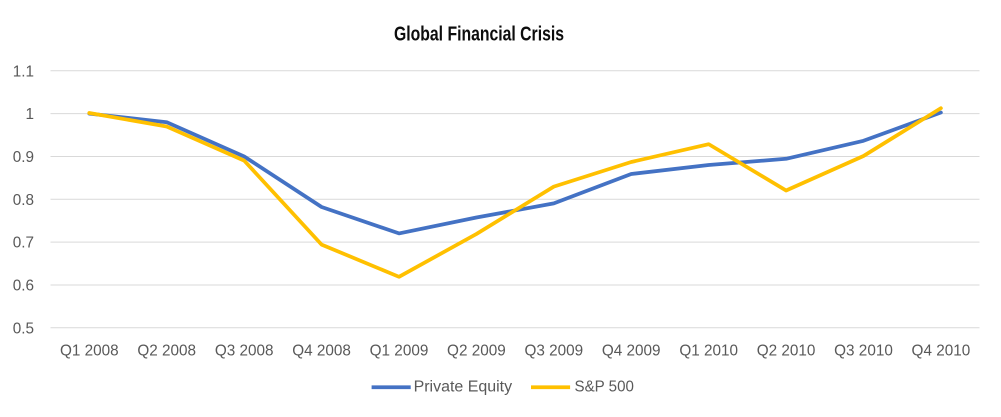  I want to click on svg-text: 0.8, so click(23, 200).